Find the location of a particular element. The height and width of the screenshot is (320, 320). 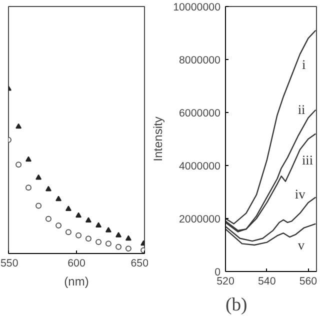

y-tick-label: 0 is located at coordinates (217, 272).